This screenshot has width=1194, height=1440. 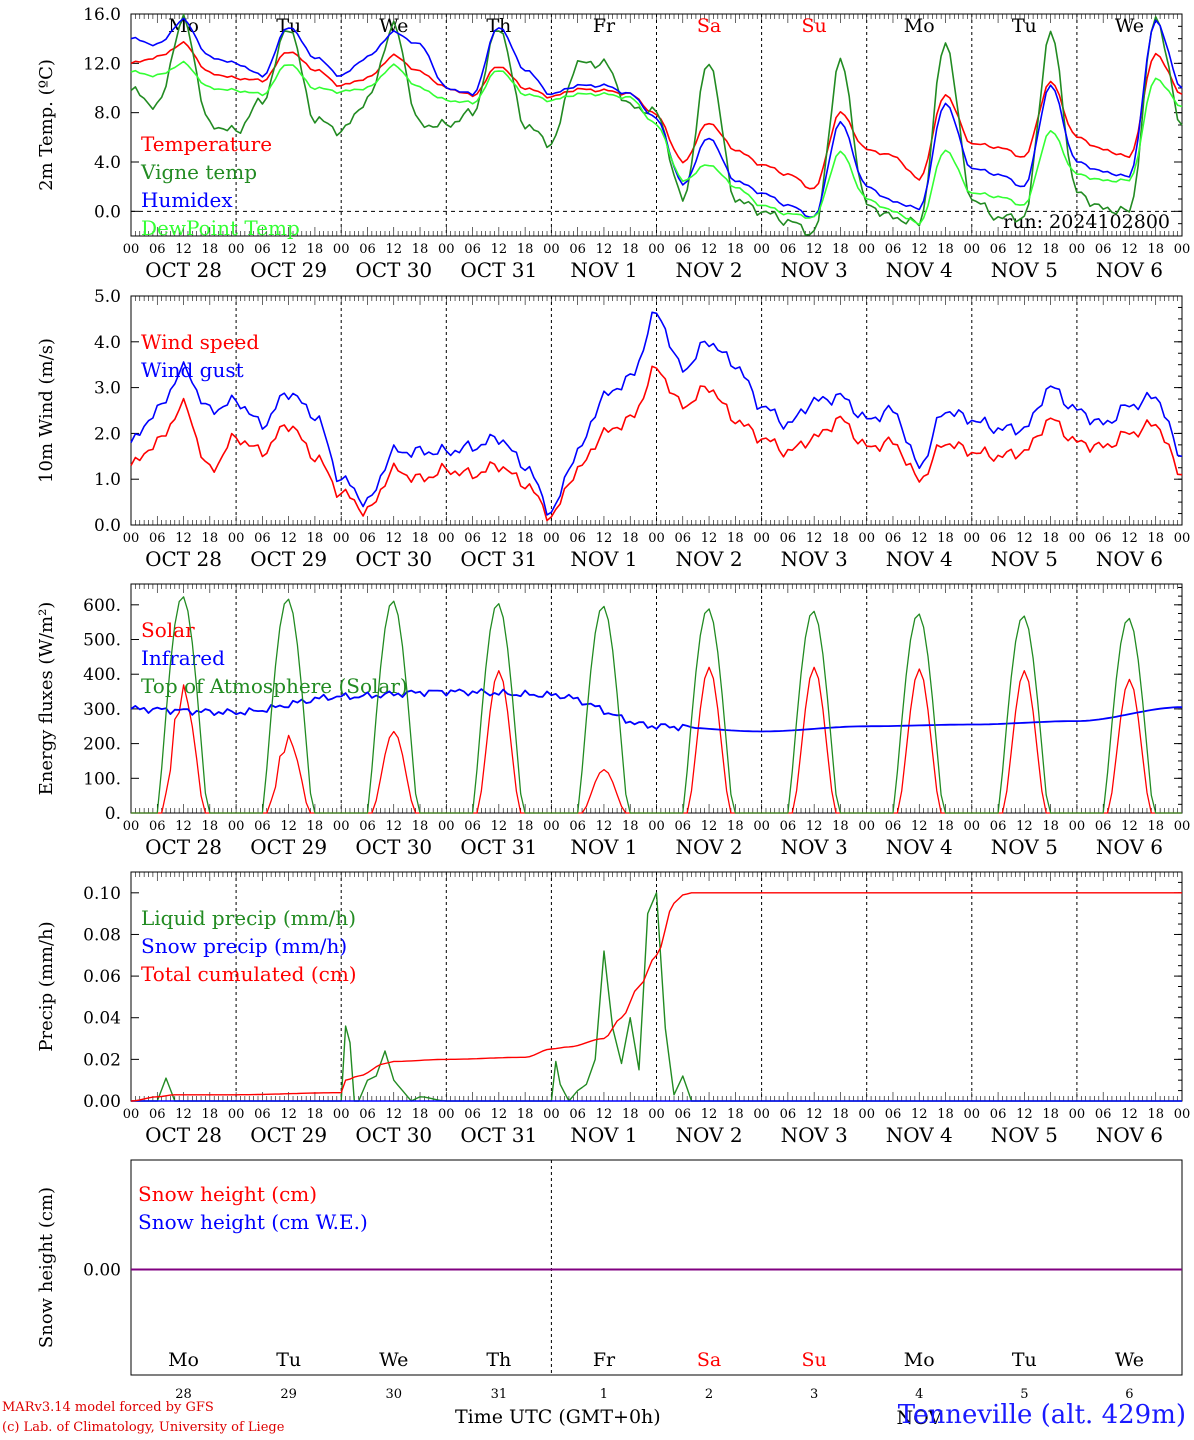 I want to click on day-name: Su, so click(x=814, y=26).